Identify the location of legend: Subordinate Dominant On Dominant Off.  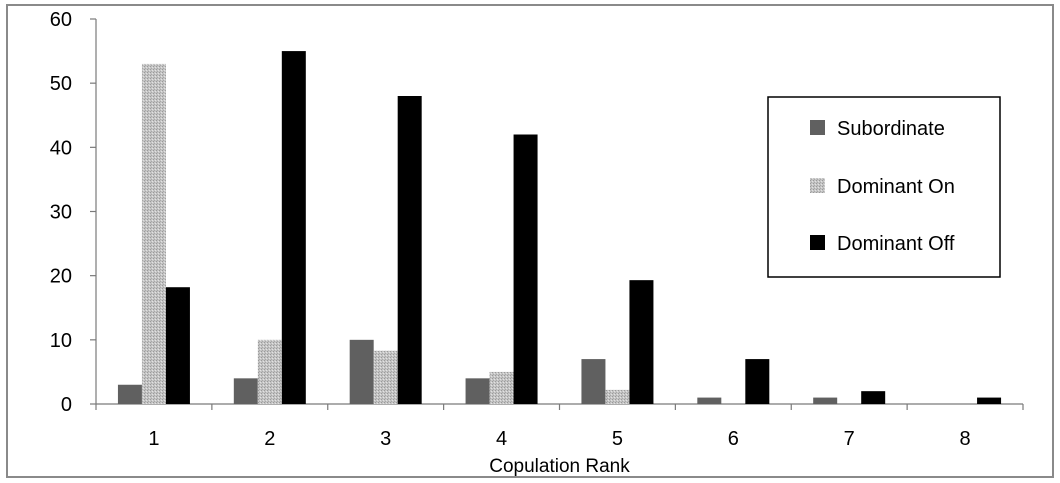
(884, 187).